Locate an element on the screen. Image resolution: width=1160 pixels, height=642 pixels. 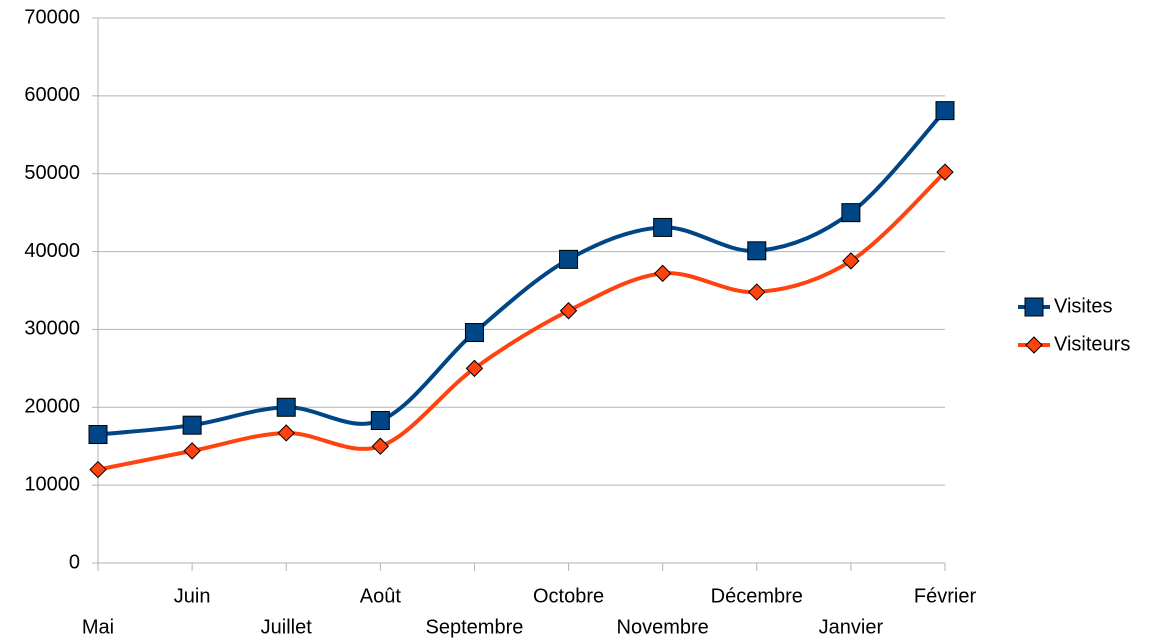
y-tick-label: 10000 is located at coordinates (52, 484).